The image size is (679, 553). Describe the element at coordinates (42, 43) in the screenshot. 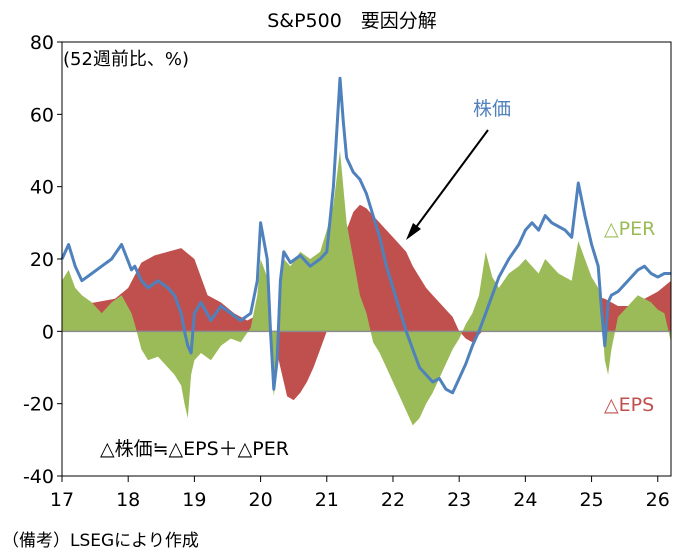

I see `y-tick-label: 80` at that location.